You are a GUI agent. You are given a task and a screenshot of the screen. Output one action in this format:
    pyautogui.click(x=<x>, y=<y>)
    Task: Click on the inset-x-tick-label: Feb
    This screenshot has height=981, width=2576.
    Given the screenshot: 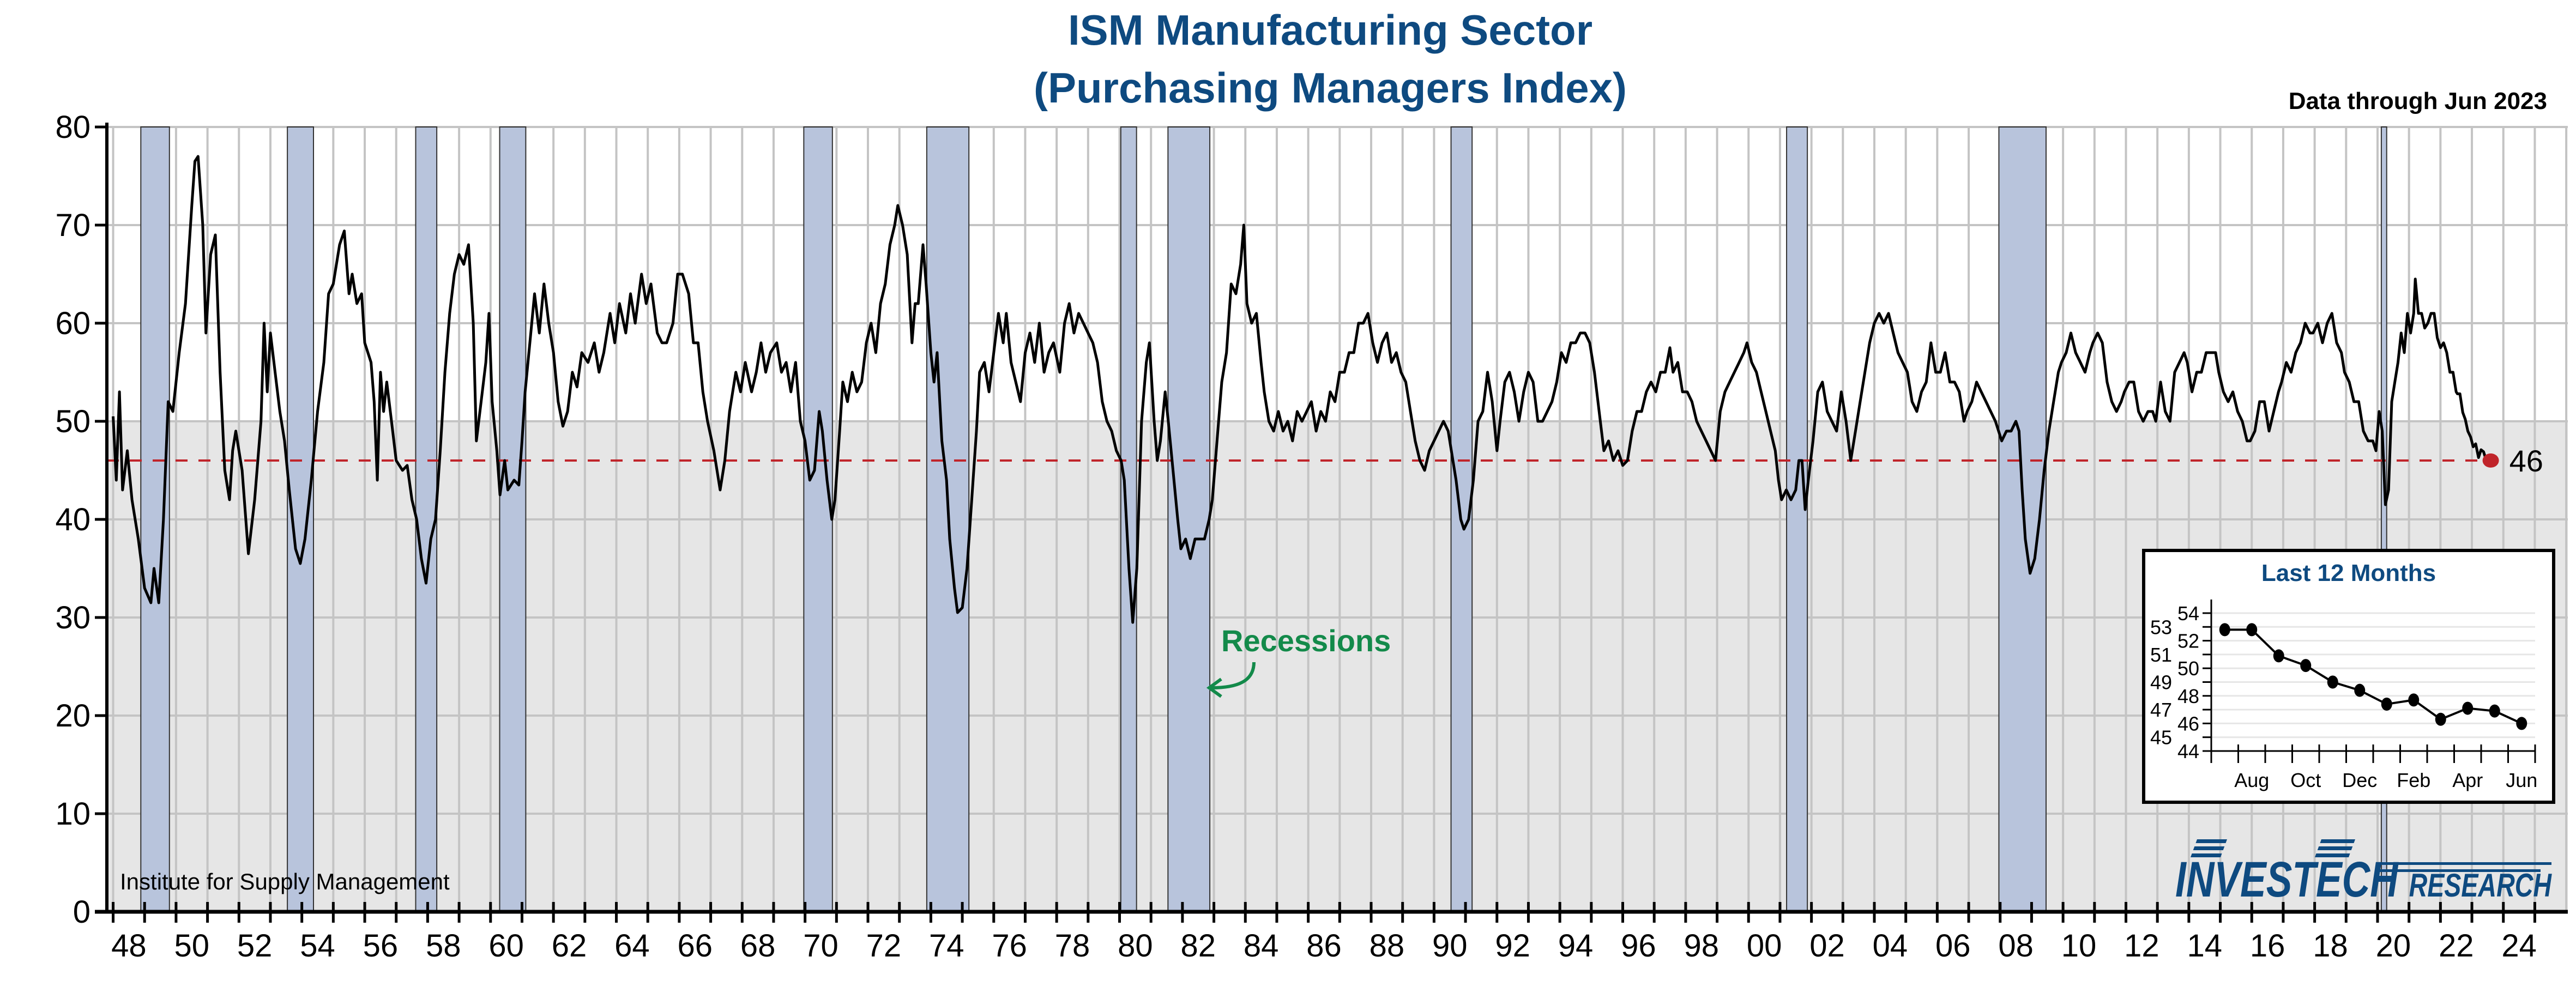 What is the action you would take?
    pyautogui.click(x=2414, y=780)
    